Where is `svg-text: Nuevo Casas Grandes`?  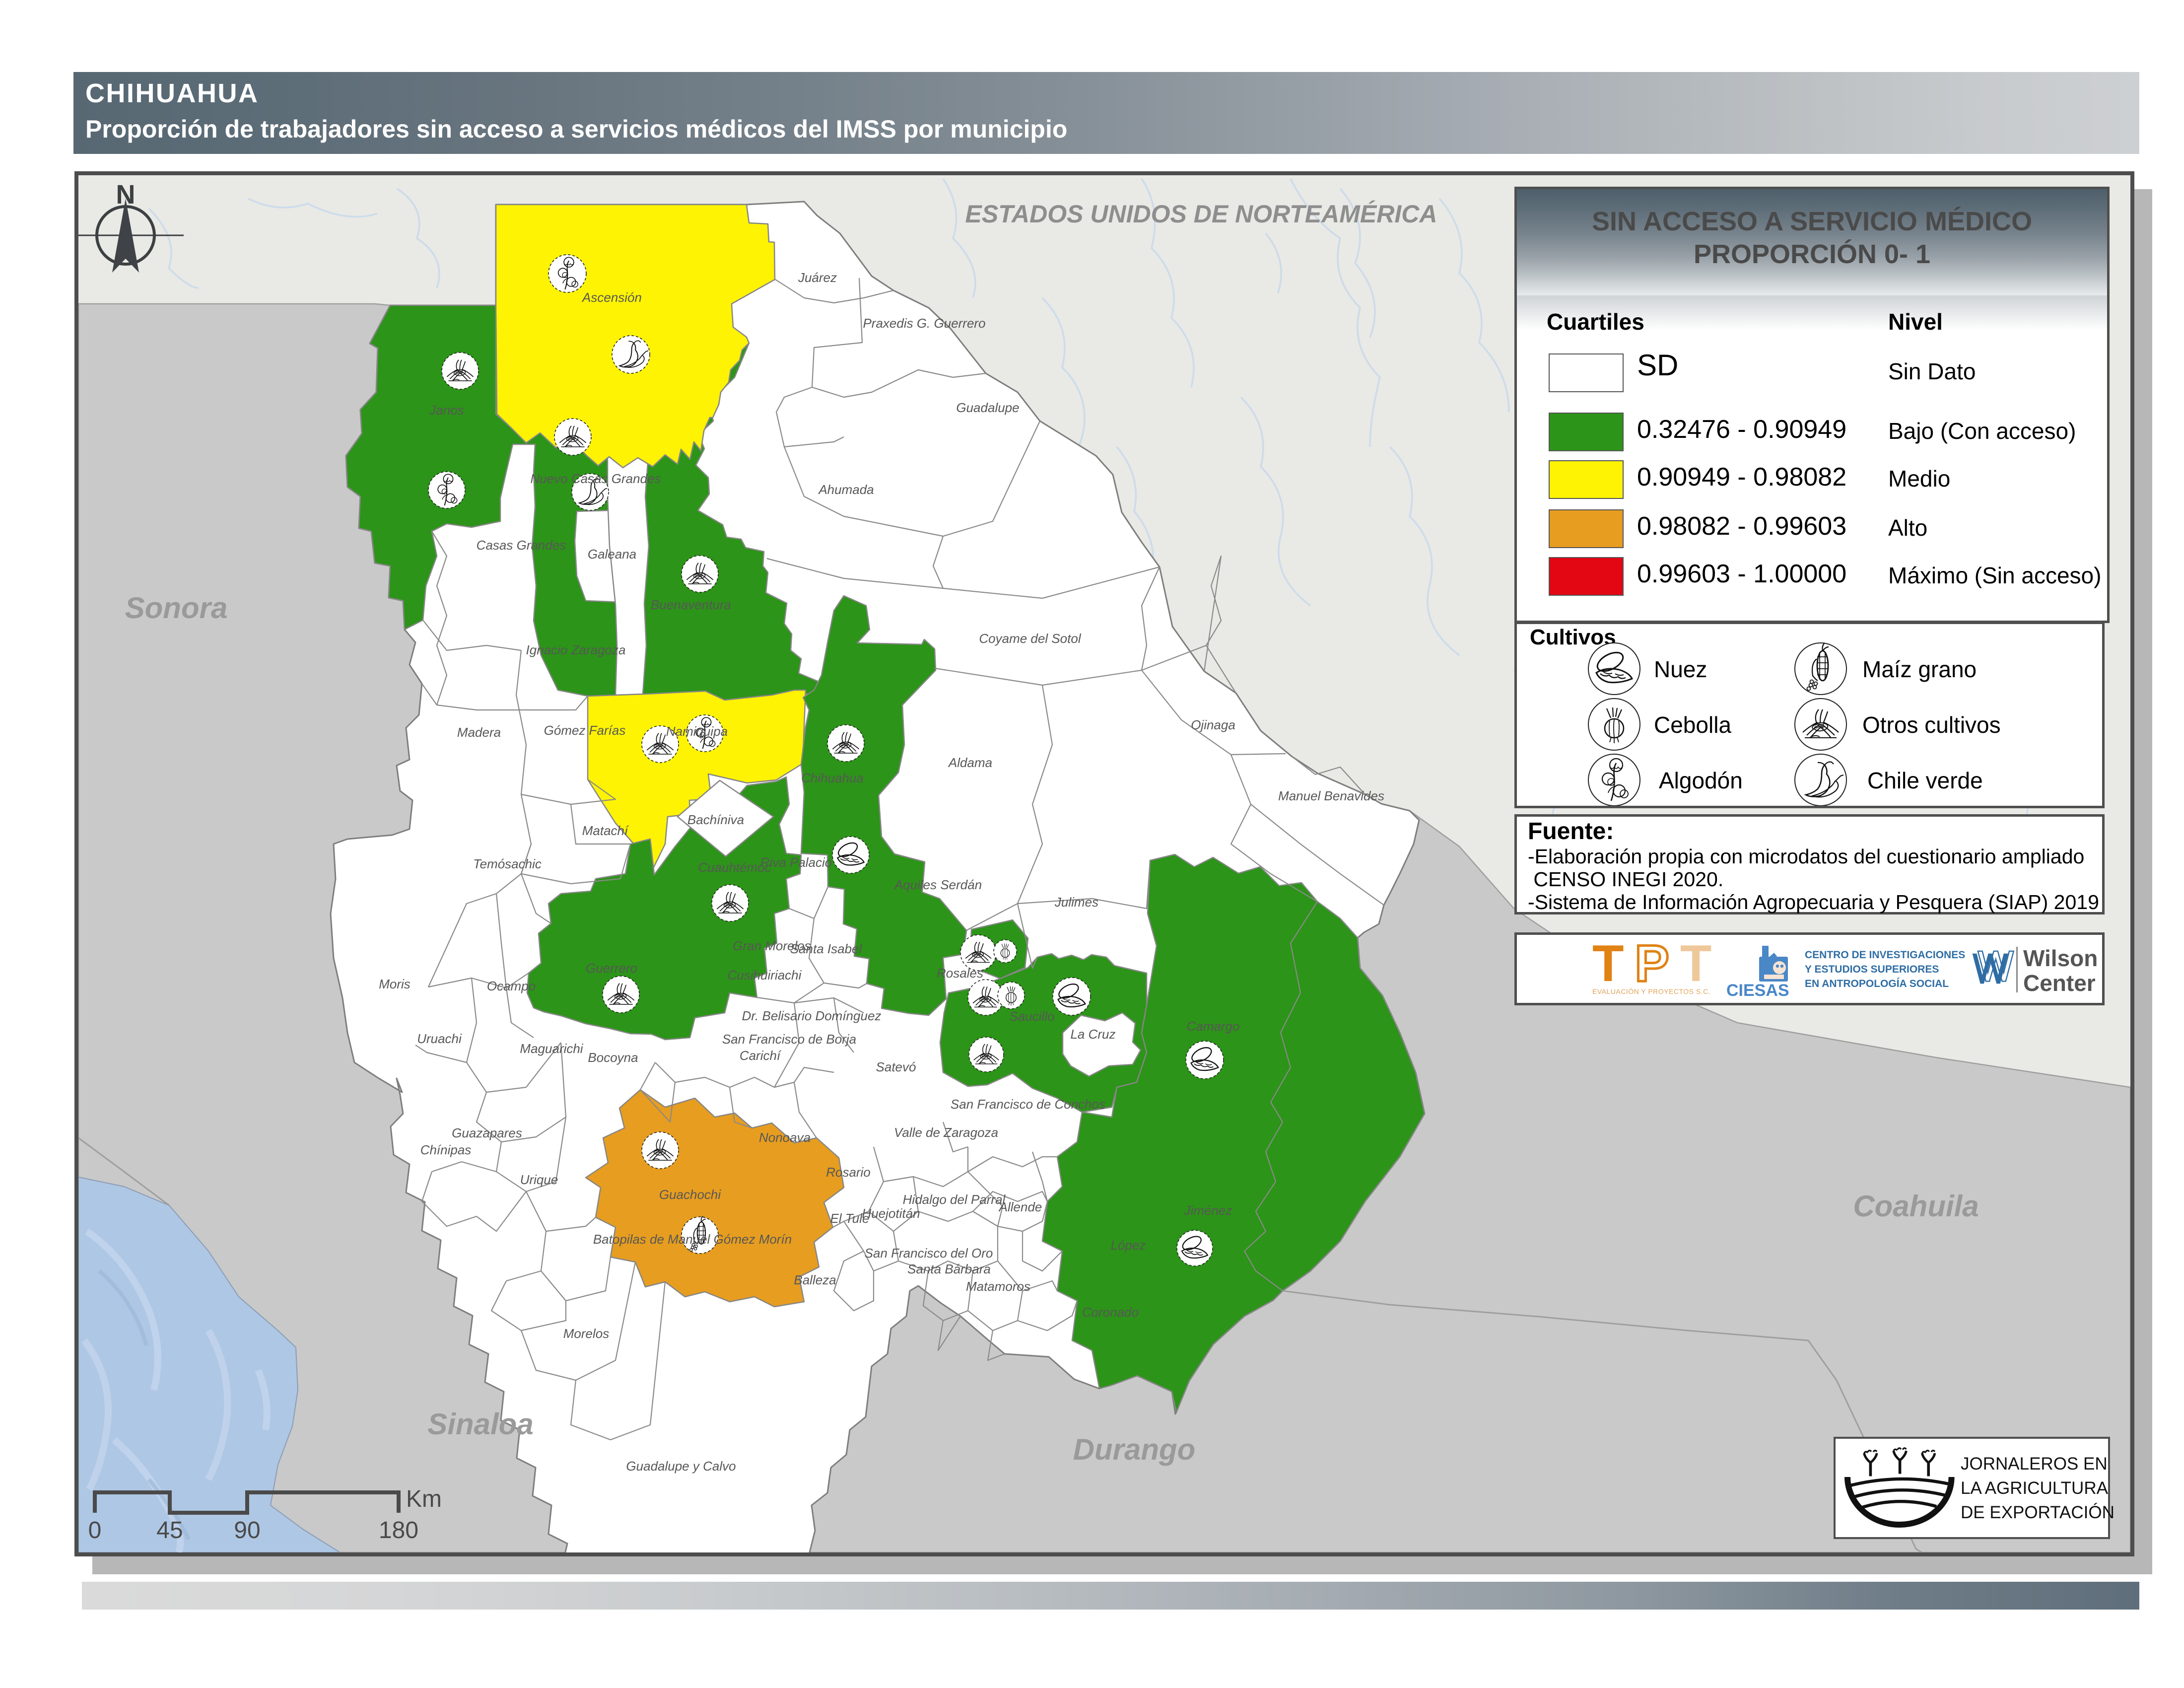
svg-text: Nuevo Casas Grandes is located at coordinates (595, 478).